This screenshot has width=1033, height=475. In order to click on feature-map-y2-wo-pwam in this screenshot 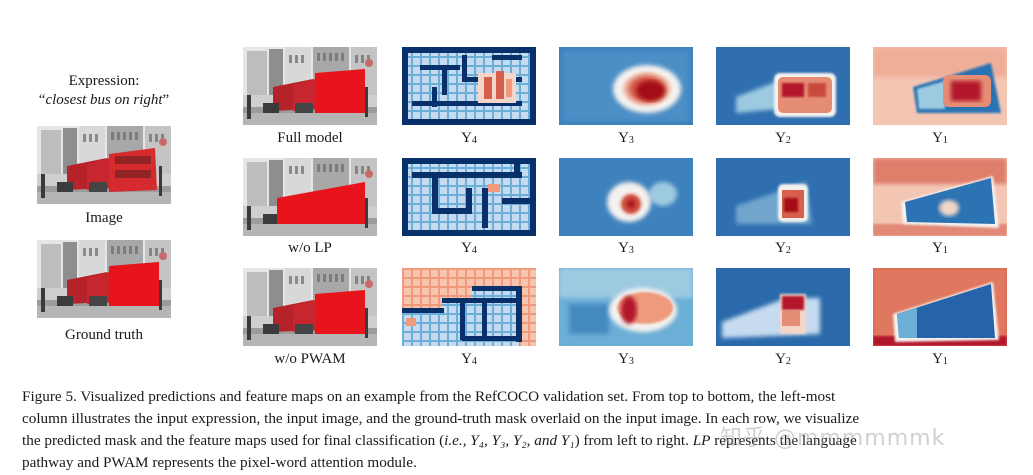, I will do `click(783, 307)`.